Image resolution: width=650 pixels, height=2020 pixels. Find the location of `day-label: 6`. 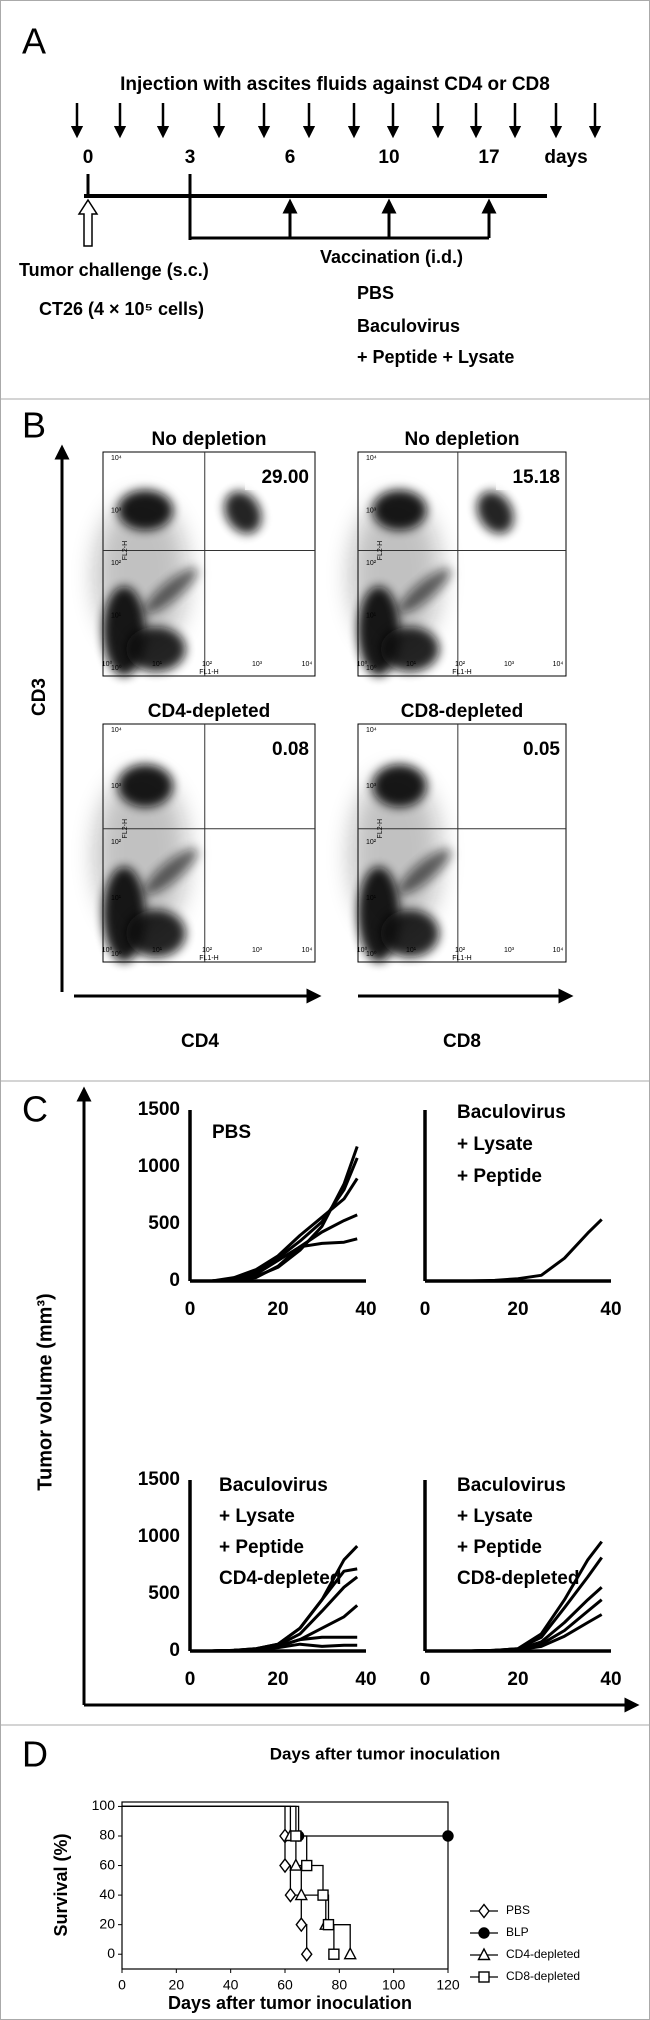

day-label: 6 is located at coordinates (290, 157).